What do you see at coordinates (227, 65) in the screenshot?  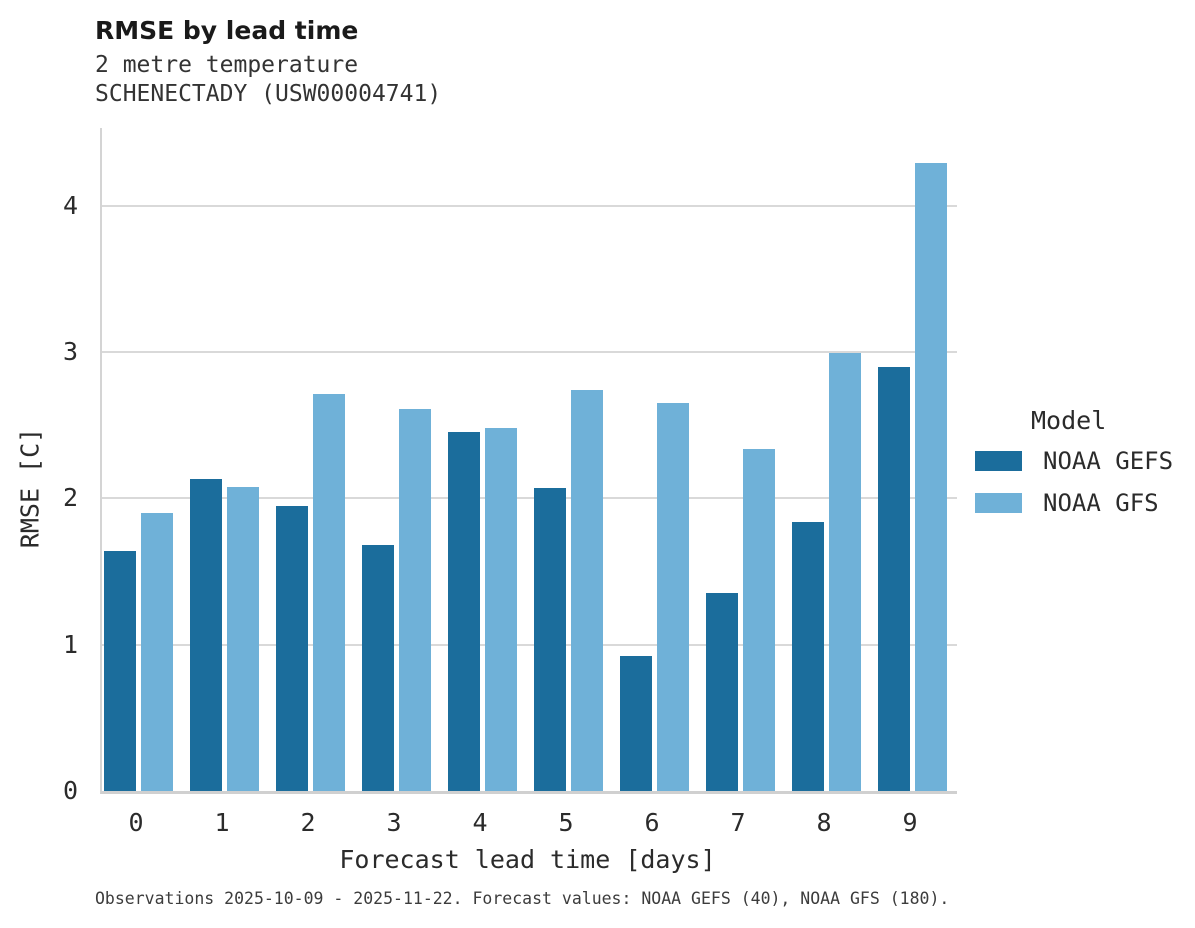 I see `chart-subtitle-variable: 2 metre temperature` at bounding box center [227, 65].